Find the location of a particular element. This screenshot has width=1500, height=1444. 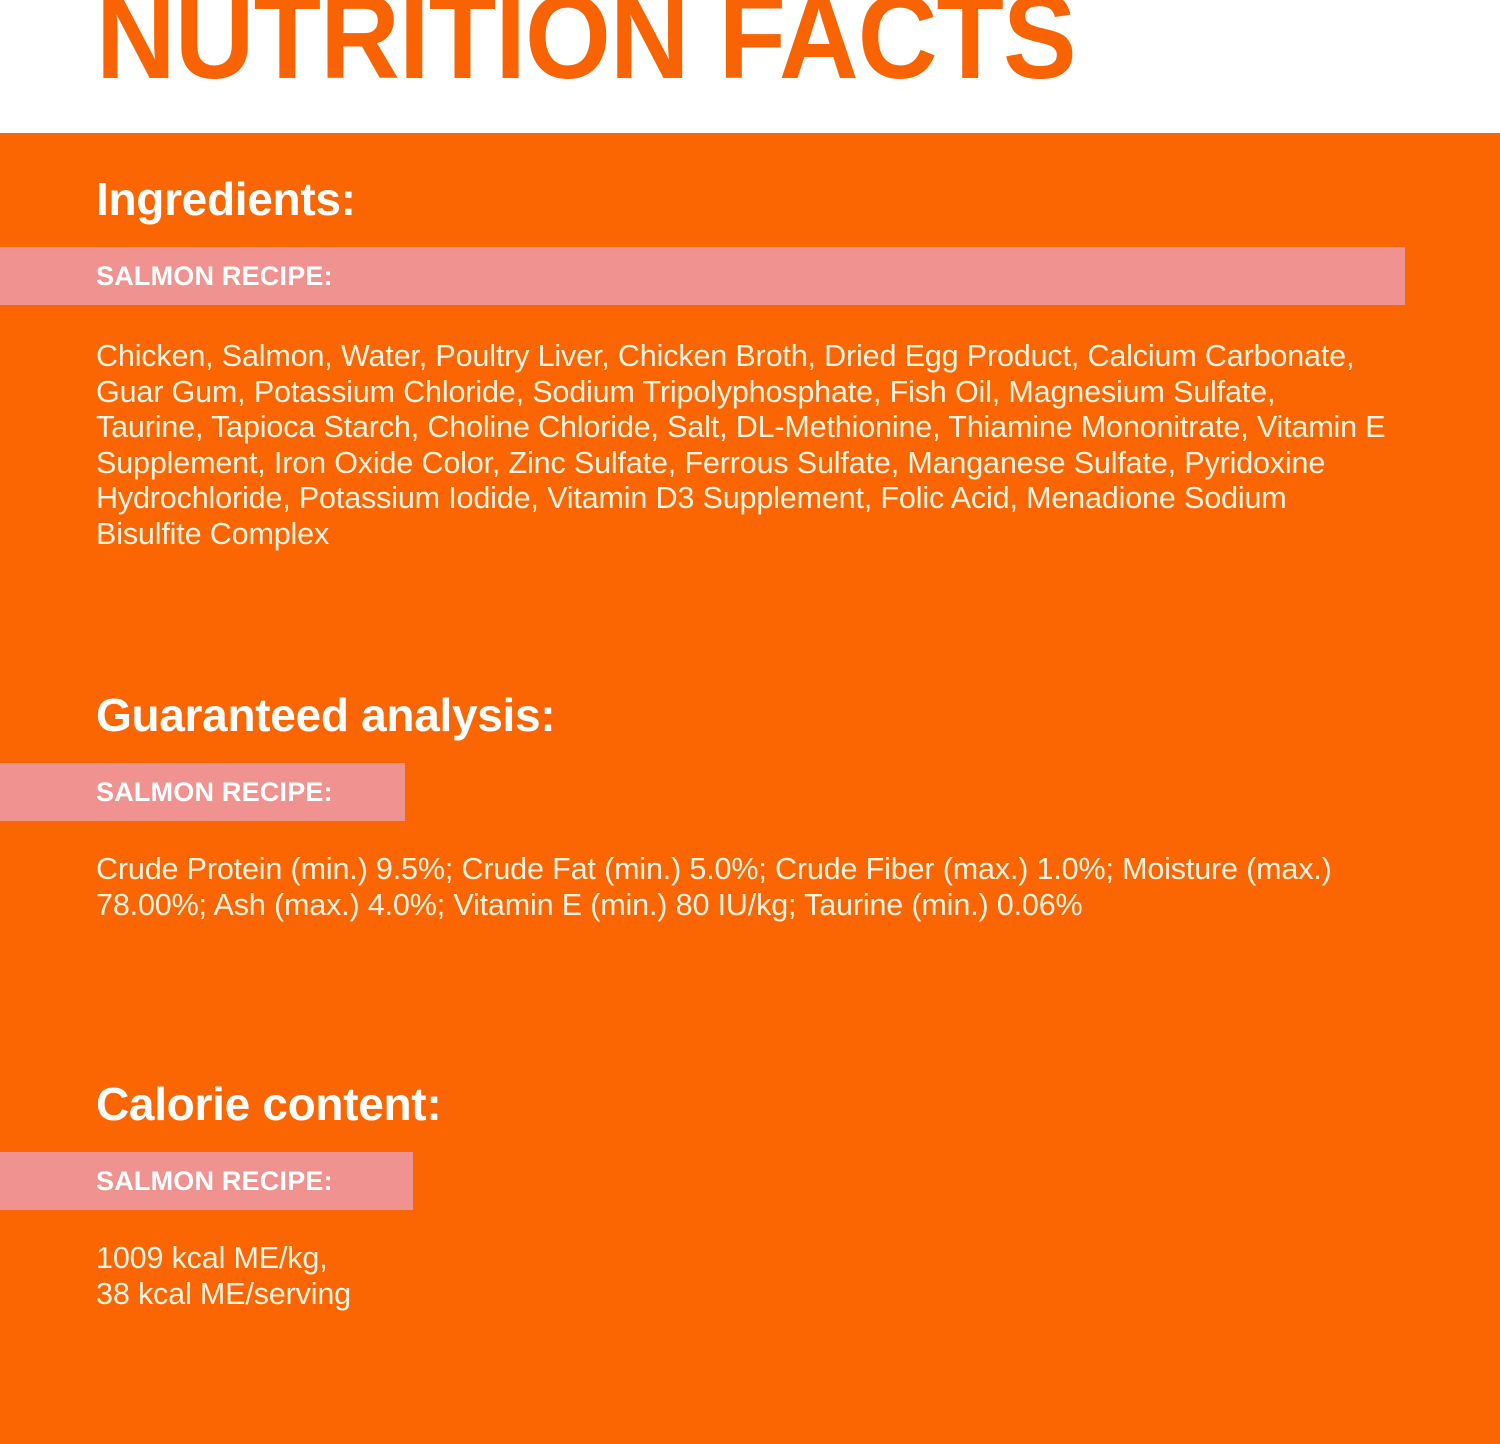

guaranteed-analysis-heading: Guaranteed analysis: is located at coordinates (326, 715).